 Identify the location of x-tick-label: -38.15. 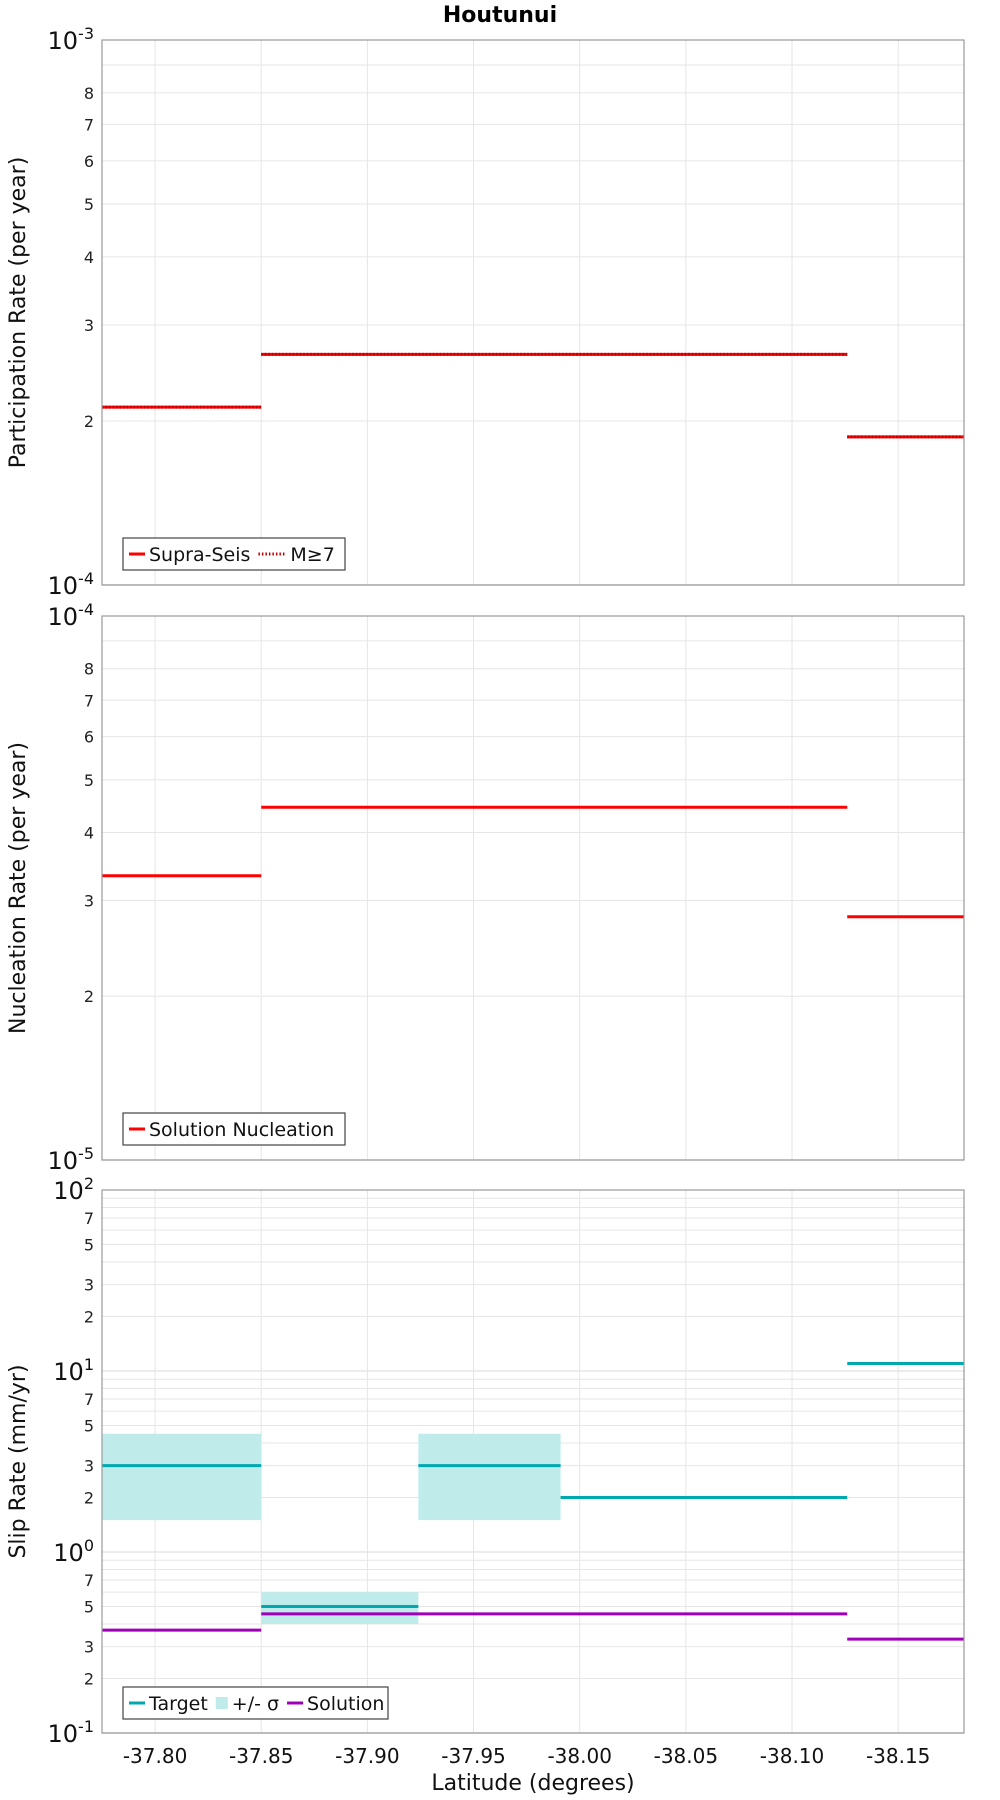
(898, 1756).